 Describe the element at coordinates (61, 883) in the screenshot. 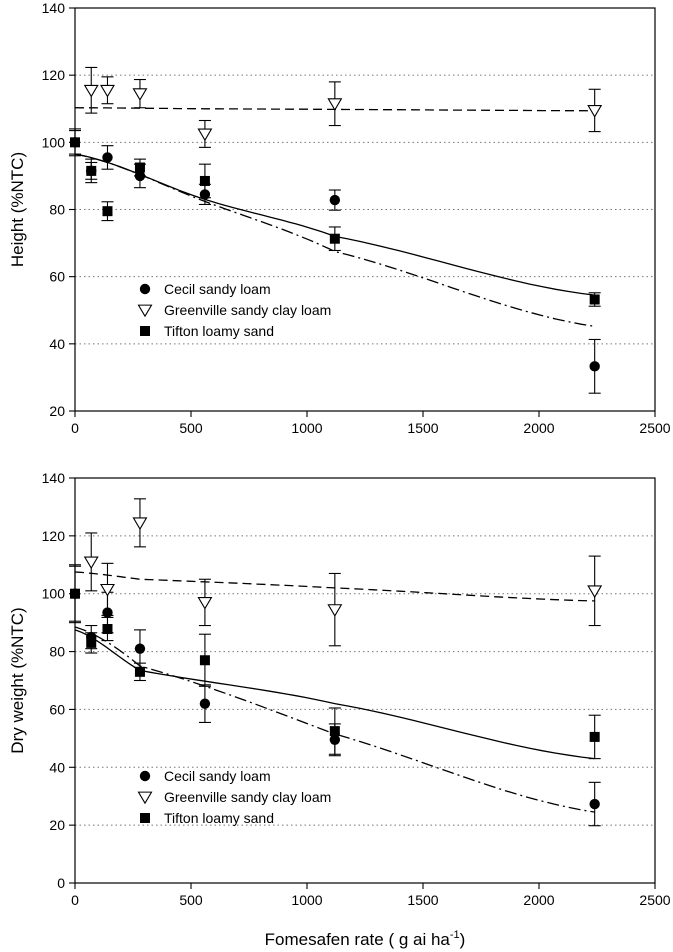

I see `y-tick-label: 0` at that location.